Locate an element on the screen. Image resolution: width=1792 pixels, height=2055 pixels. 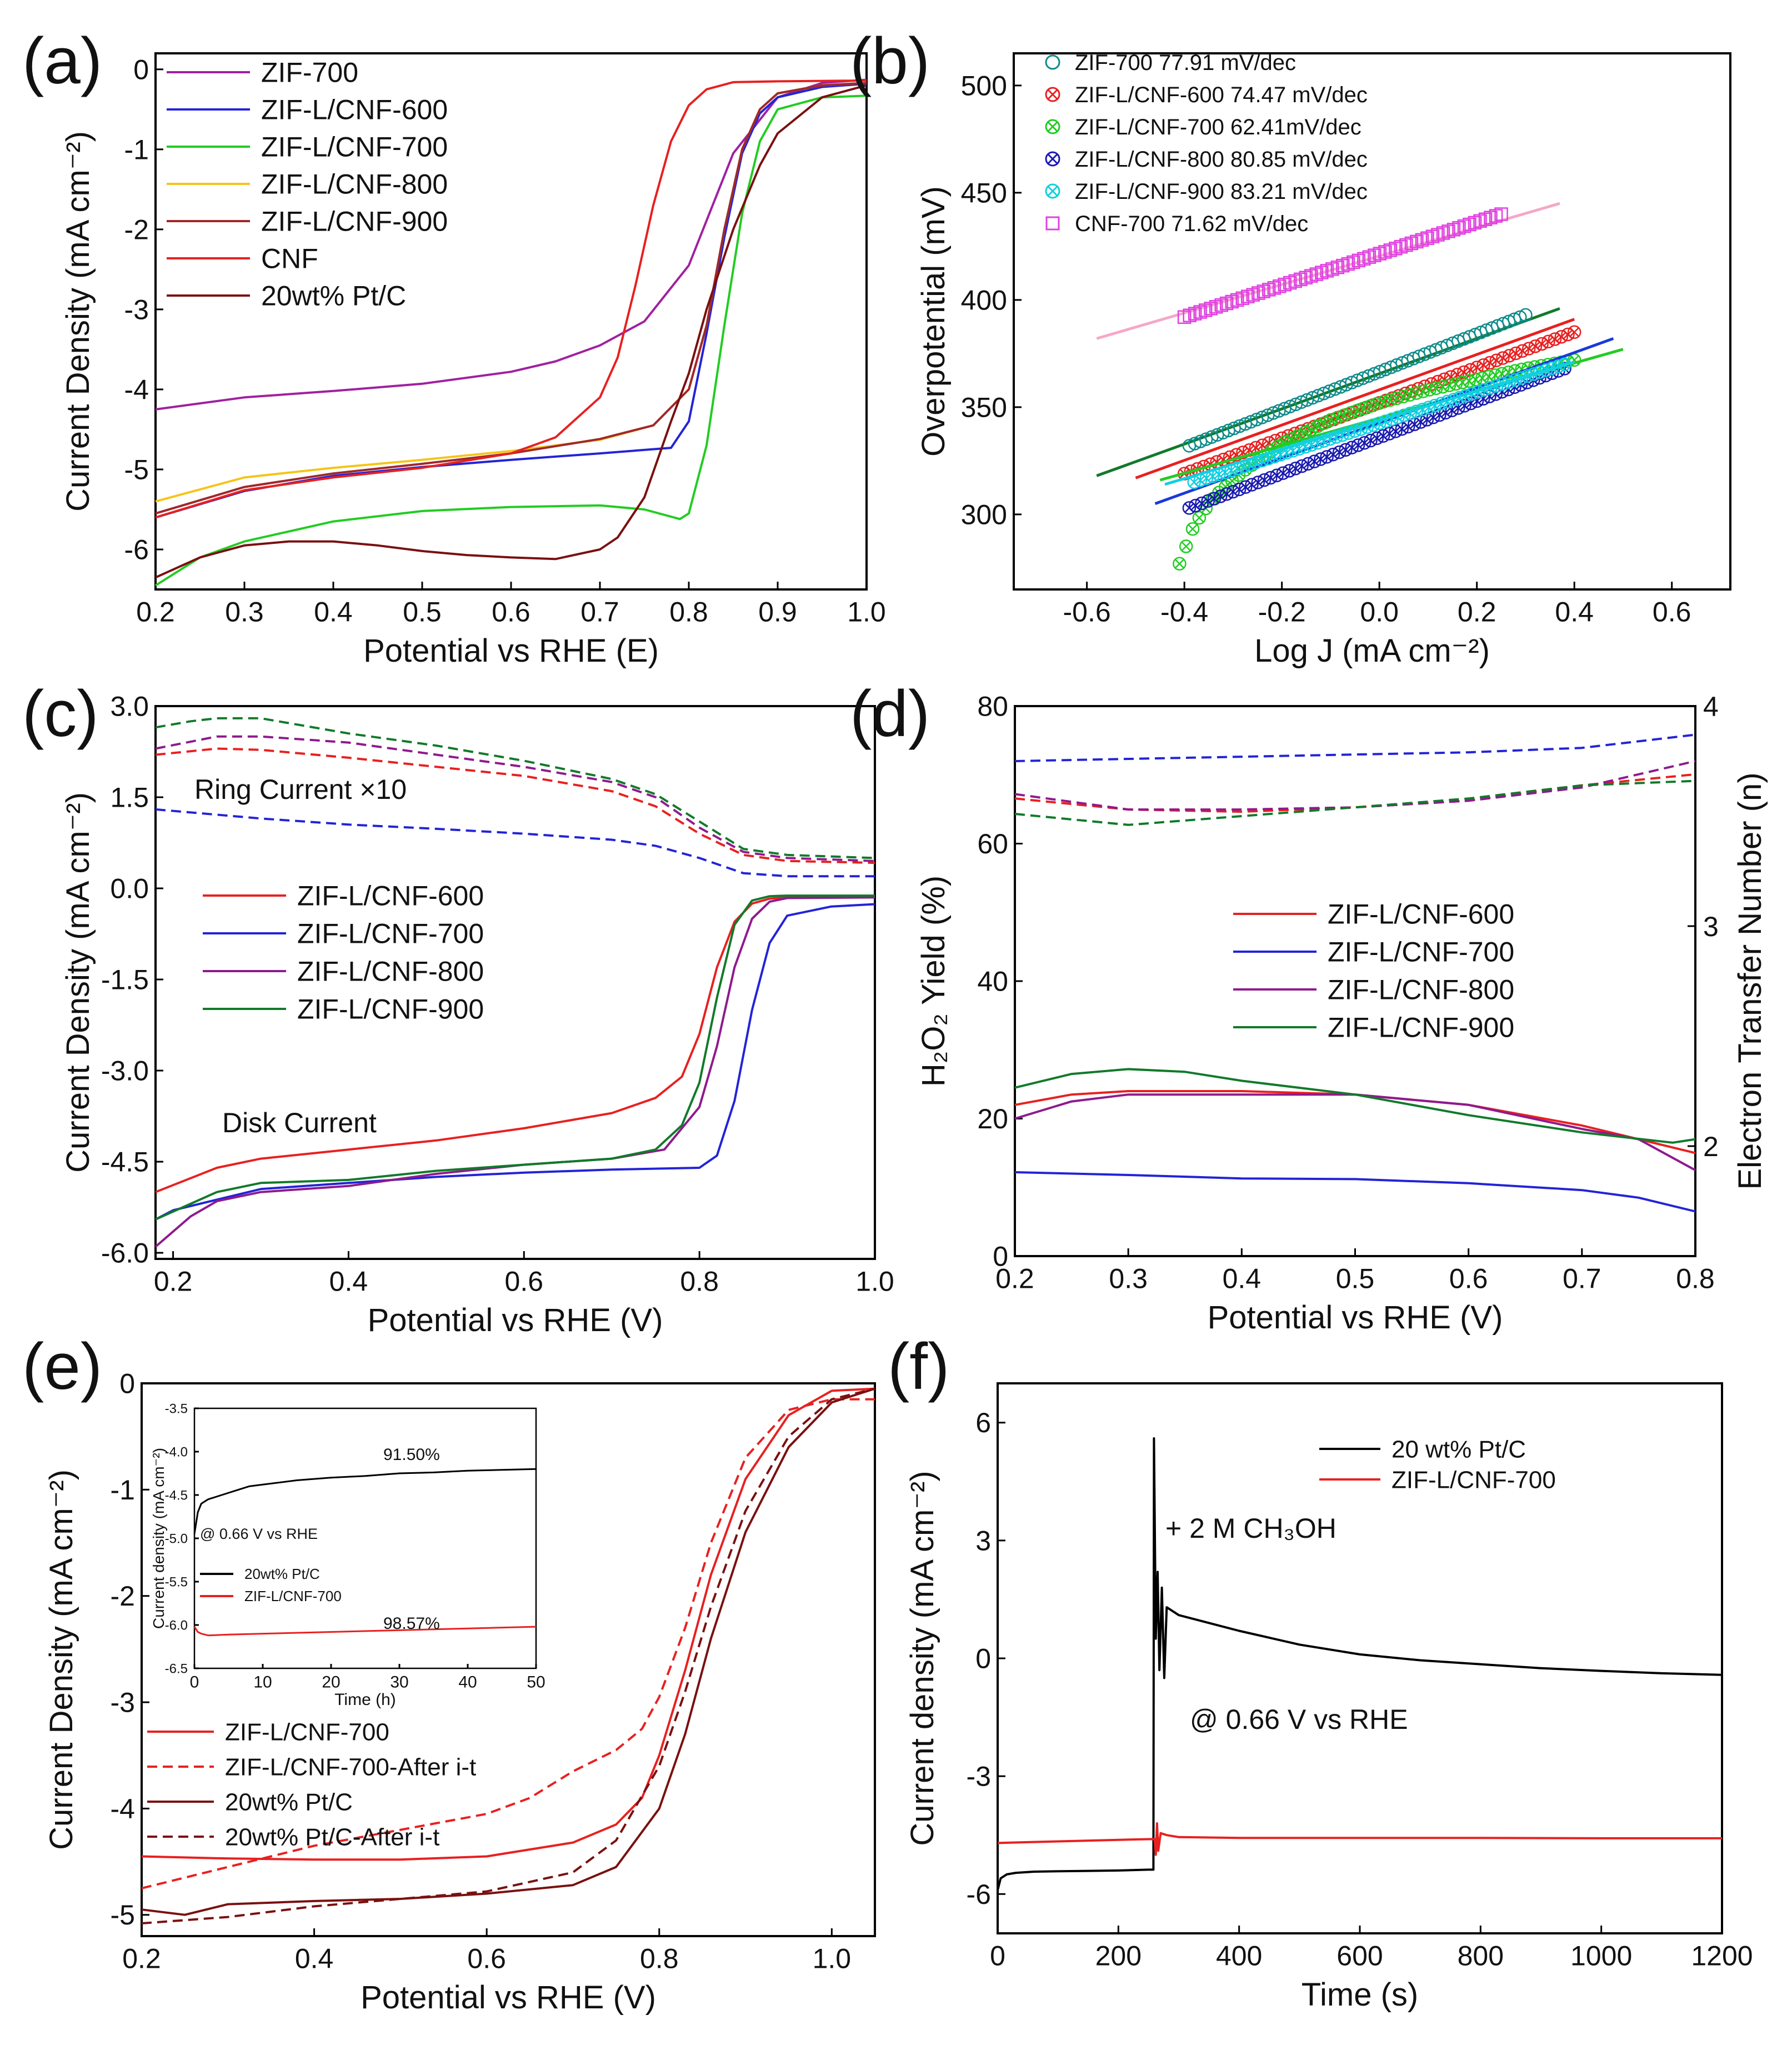
legend-label: ZIF-L/CNF-700 is located at coordinates (293, 1596).